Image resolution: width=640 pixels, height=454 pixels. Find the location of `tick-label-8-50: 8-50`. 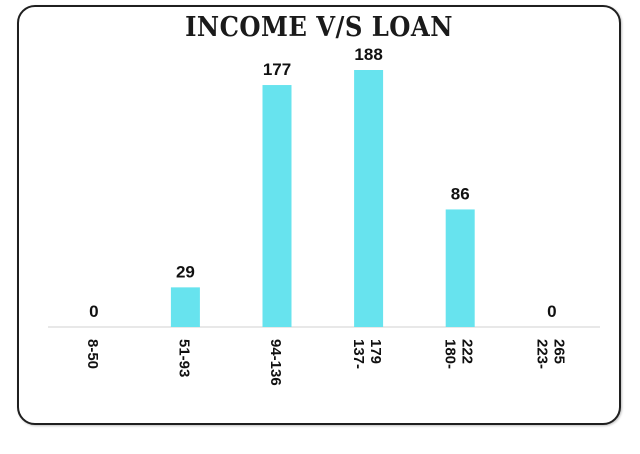

tick-label-8-50: 8-50 is located at coordinates (92, 354).